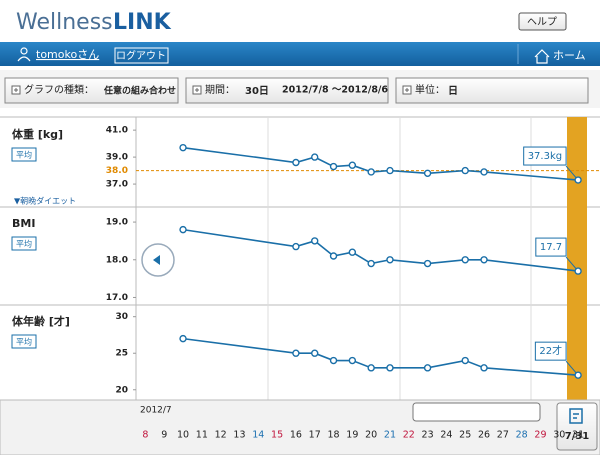  I want to click on expand-icon, so click(211, 90).